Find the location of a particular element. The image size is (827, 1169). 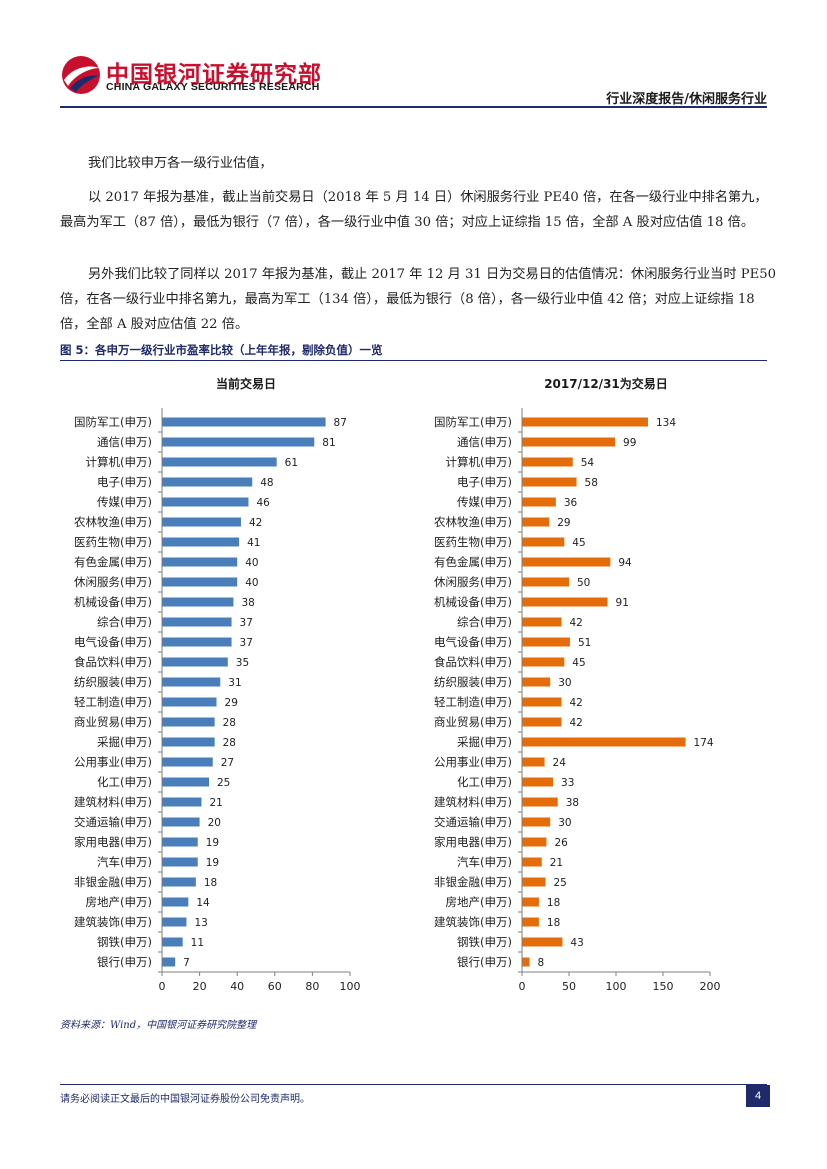

data-label: 33 is located at coordinates (567, 783).